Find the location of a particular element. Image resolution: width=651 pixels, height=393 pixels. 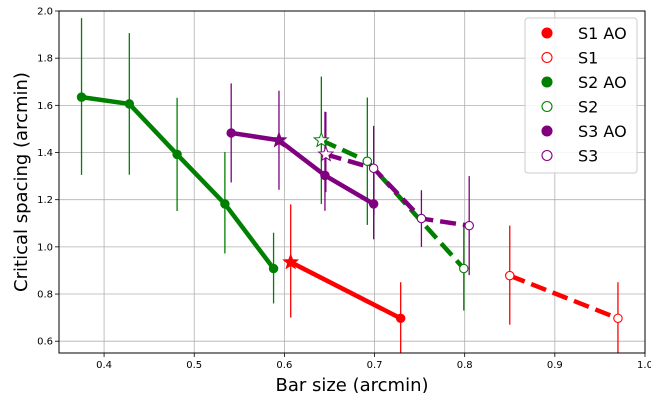

series-line-s1 is located at coordinates (563, 297).